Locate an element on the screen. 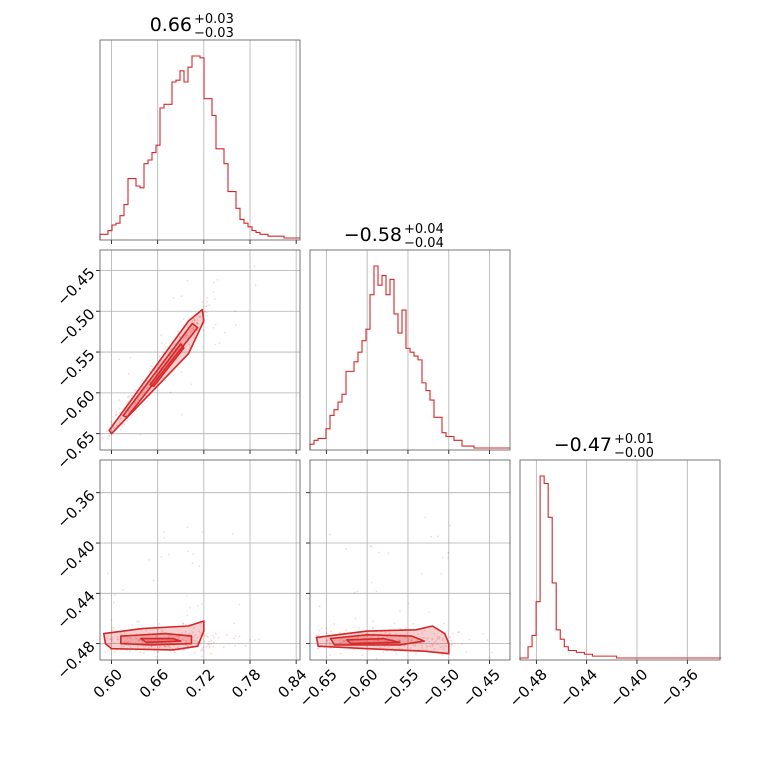 This screenshot has height=760, width=760. histogram-title-0: 0.66 +0.03−0.03 is located at coordinates (192, 26).